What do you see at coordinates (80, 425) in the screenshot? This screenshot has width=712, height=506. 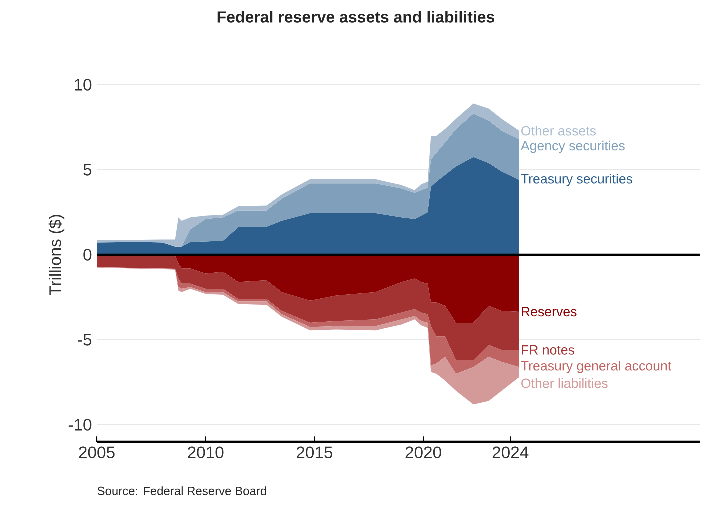 I see `y-tick-label: -10` at bounding box center [80, 425].